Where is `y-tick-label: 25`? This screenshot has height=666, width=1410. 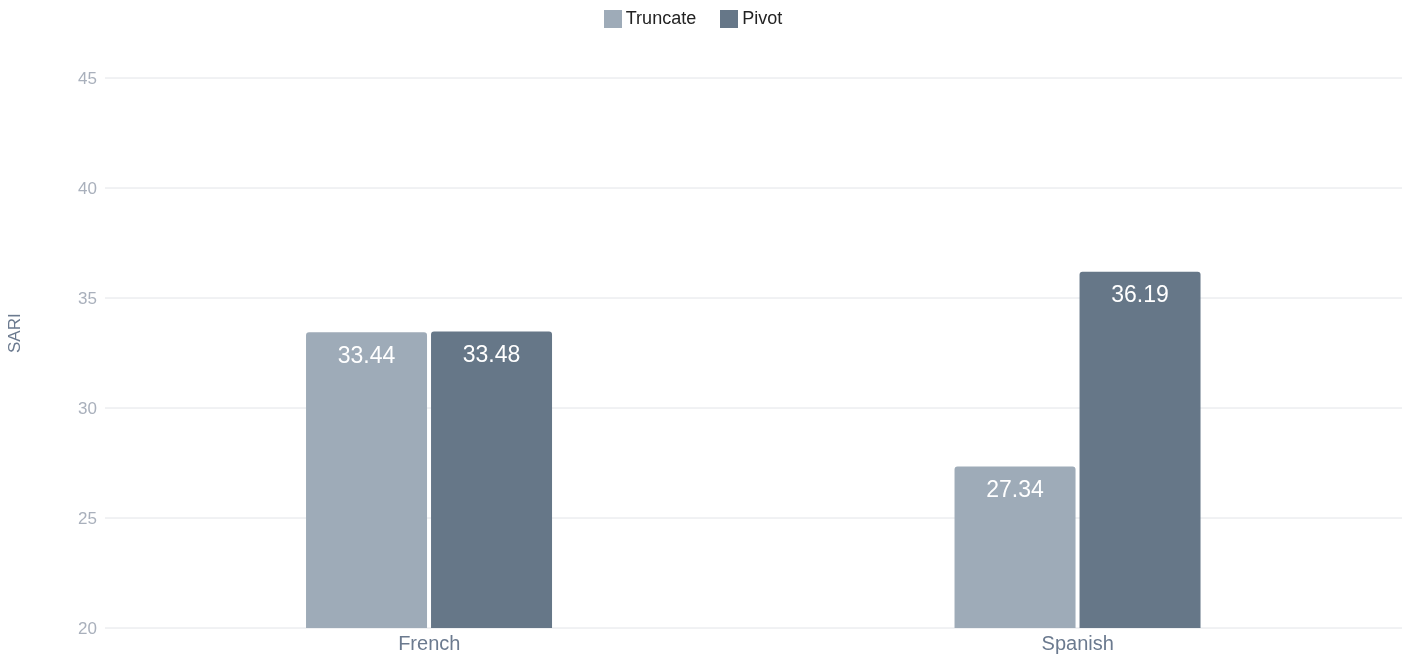 y-tick-label: 25 is located at coordinates (87, 519).